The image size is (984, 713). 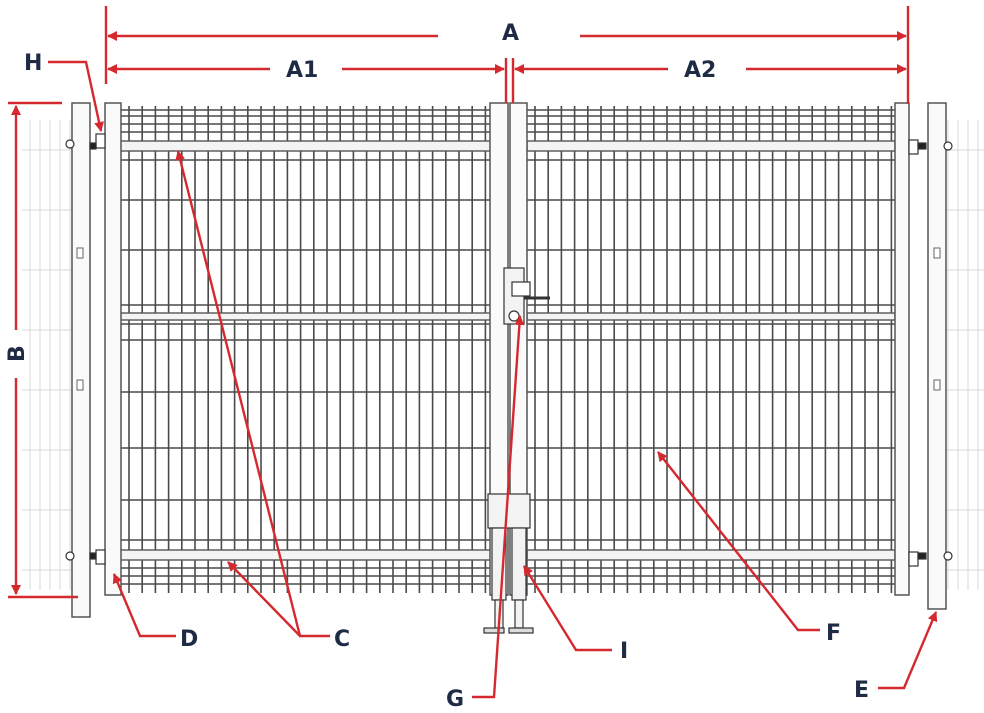 I want to click on label-A1: A1, so click(x=302, y=70).